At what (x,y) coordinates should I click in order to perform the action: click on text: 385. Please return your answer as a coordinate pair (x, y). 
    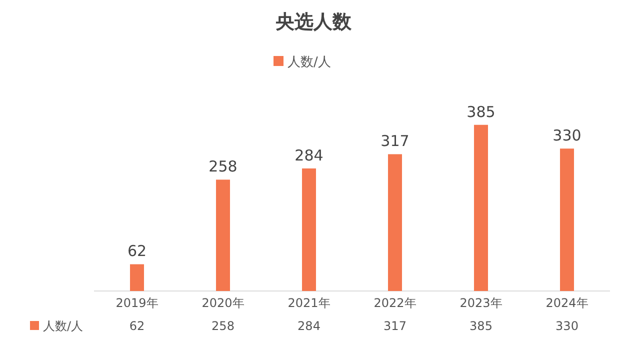
    Looking at the image, I should click on (481, 326).